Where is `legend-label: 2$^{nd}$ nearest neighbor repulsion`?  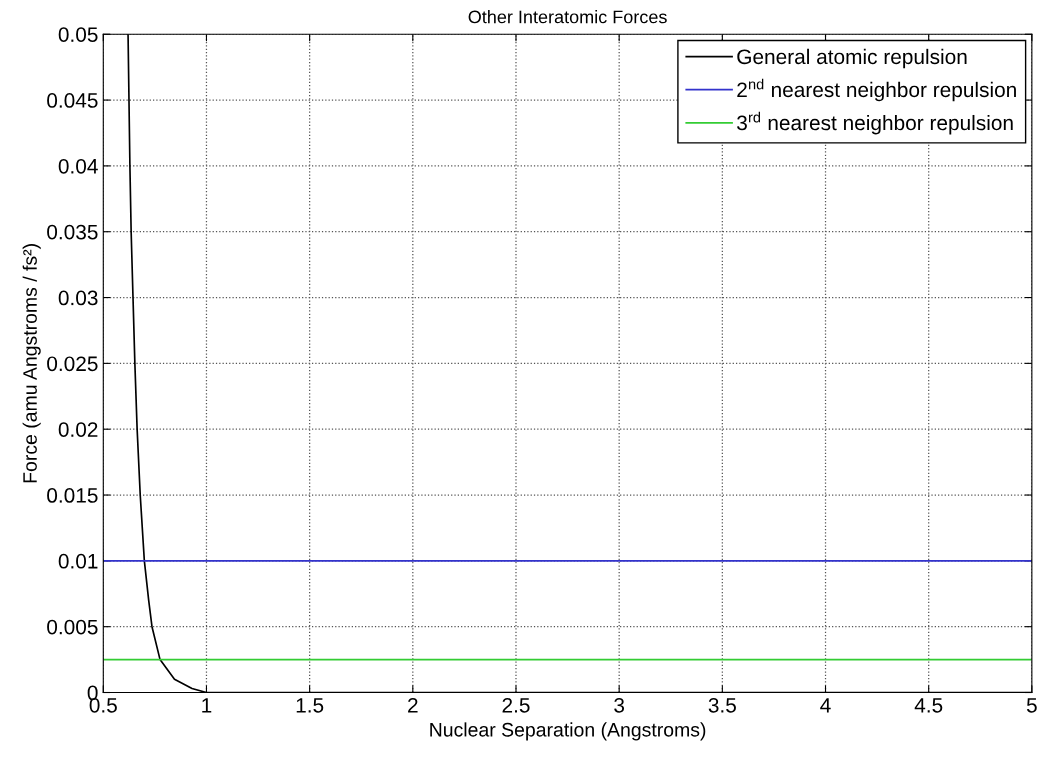
legend-label: 2$^{nd}$ nearest neighbor repulsion is located at coordinates (876, 90).